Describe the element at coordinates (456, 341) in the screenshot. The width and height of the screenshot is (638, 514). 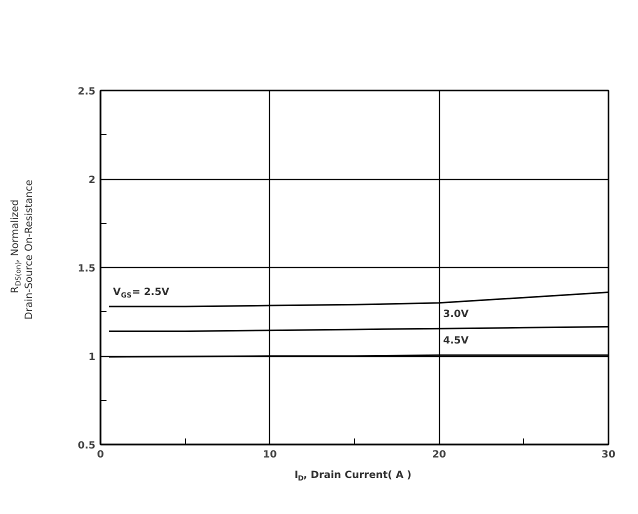
I see `annotation: 4.5V` at that location.